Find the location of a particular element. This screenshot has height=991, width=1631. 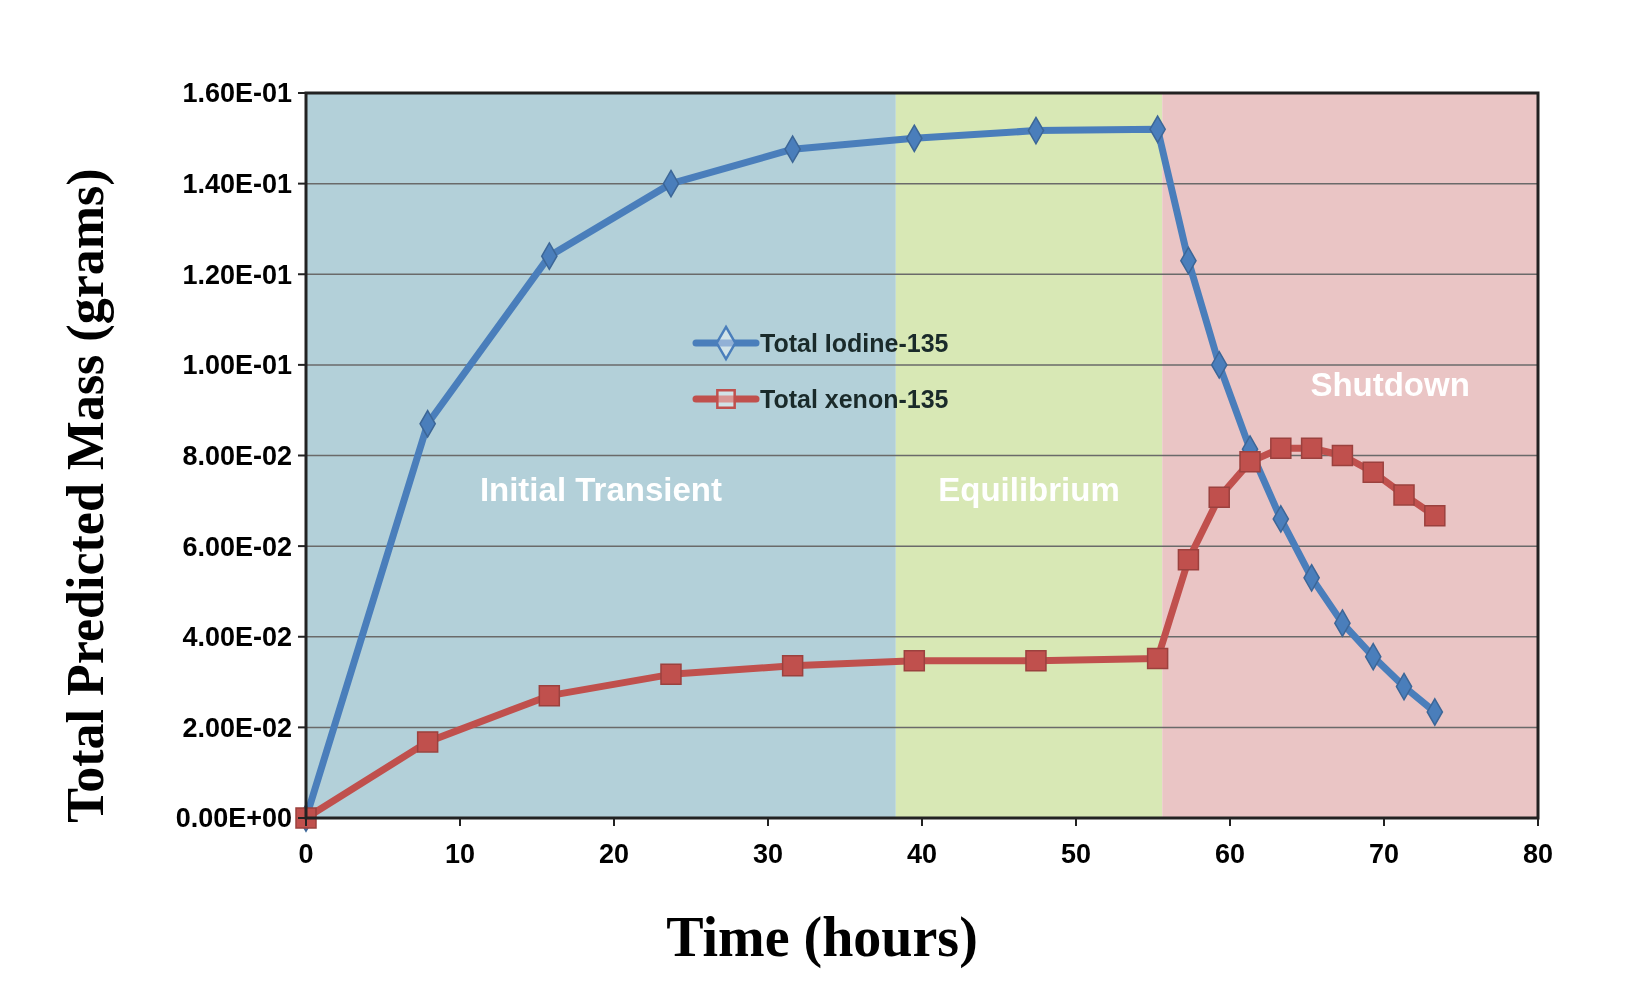

y-tick-label: 1.00E-01 is located at coordinates (237, 365).